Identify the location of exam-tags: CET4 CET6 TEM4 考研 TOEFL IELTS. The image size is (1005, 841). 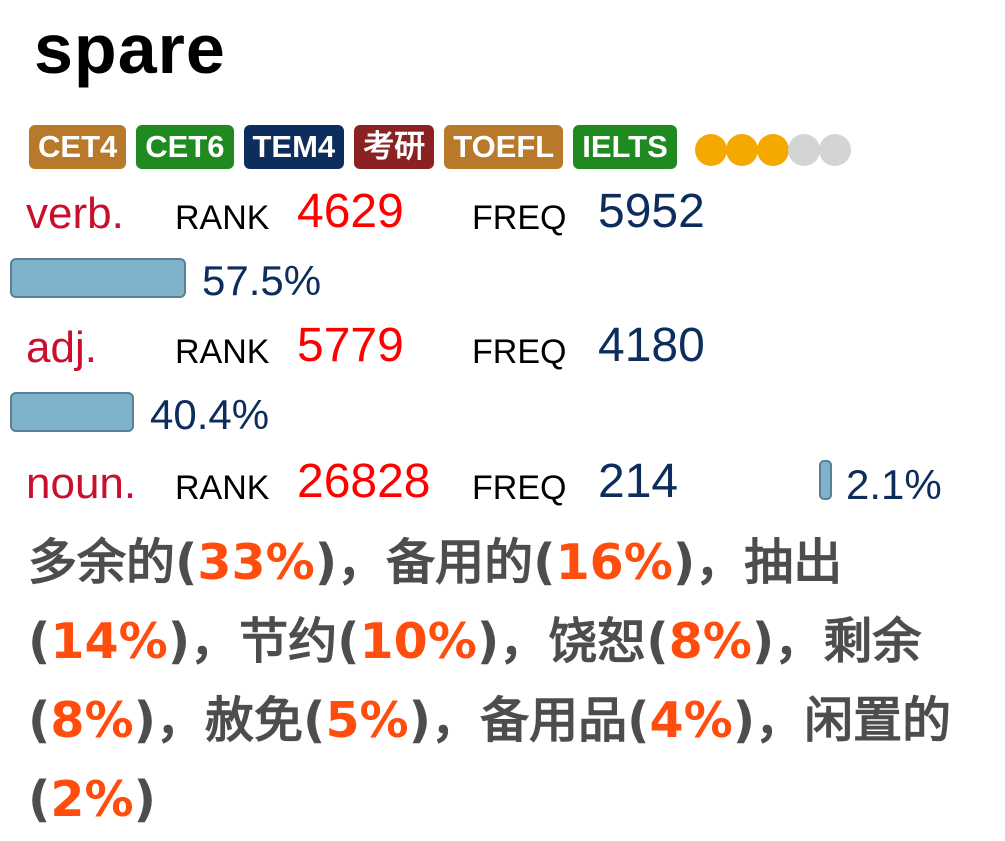
(440, 147).